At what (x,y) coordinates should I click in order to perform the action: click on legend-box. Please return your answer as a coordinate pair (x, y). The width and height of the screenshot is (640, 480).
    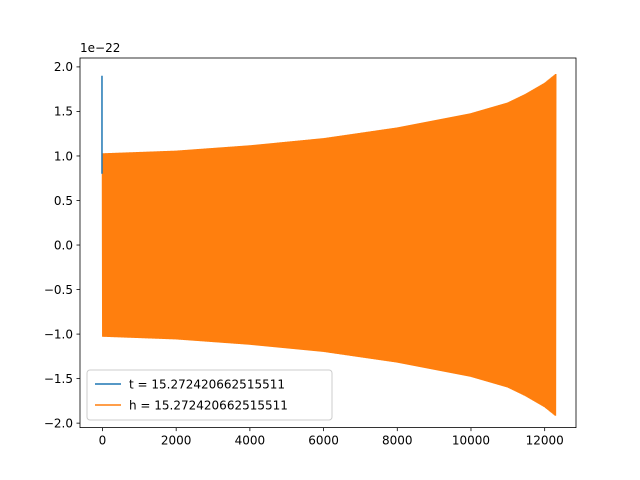
    Looking at the image, I should click on (209, 395).